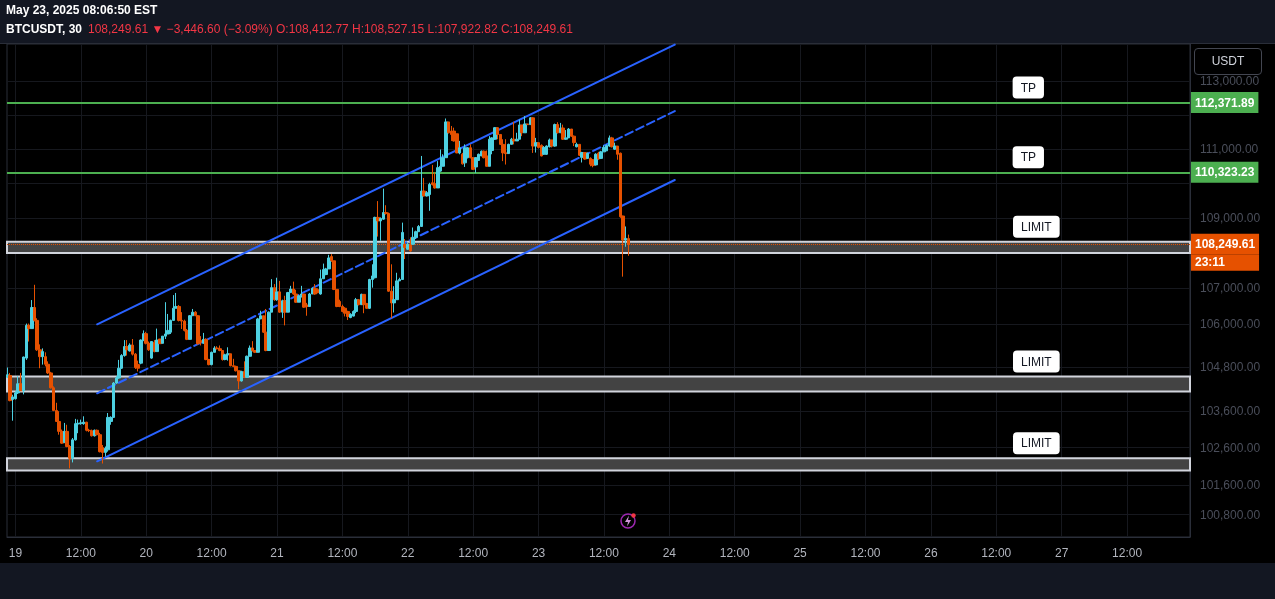 The width and height of the screenshot is (1275, 599). Describe the element at coordinates (15, 553) in the screenshot. I see `x-tick-label: 19` at that location.